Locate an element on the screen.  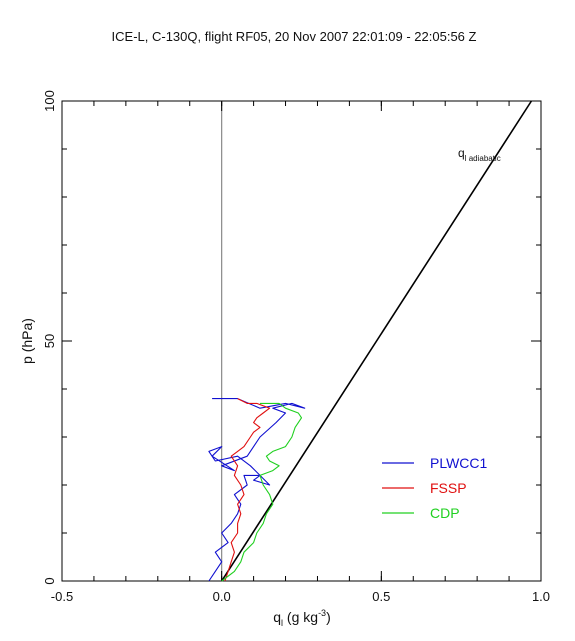
series-line-cdp is located at coordinates (262, 492).